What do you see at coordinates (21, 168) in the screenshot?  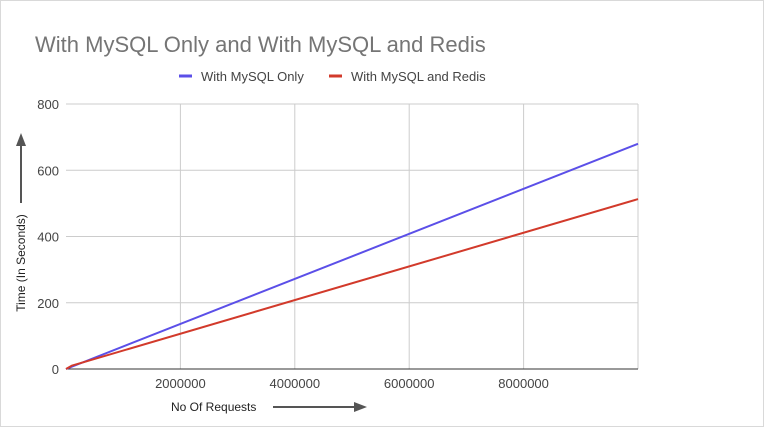 I see `y-axis-arrow` at bounding box center [21, 168].